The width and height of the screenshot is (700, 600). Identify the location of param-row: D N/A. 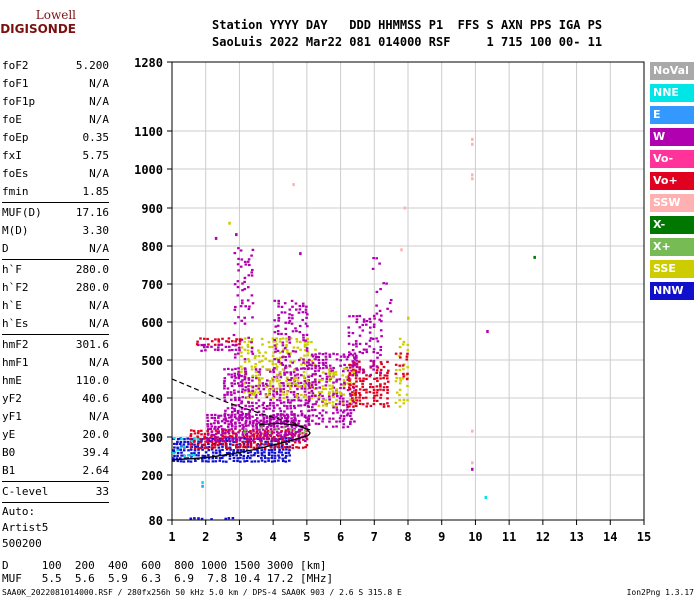
(55, 249).